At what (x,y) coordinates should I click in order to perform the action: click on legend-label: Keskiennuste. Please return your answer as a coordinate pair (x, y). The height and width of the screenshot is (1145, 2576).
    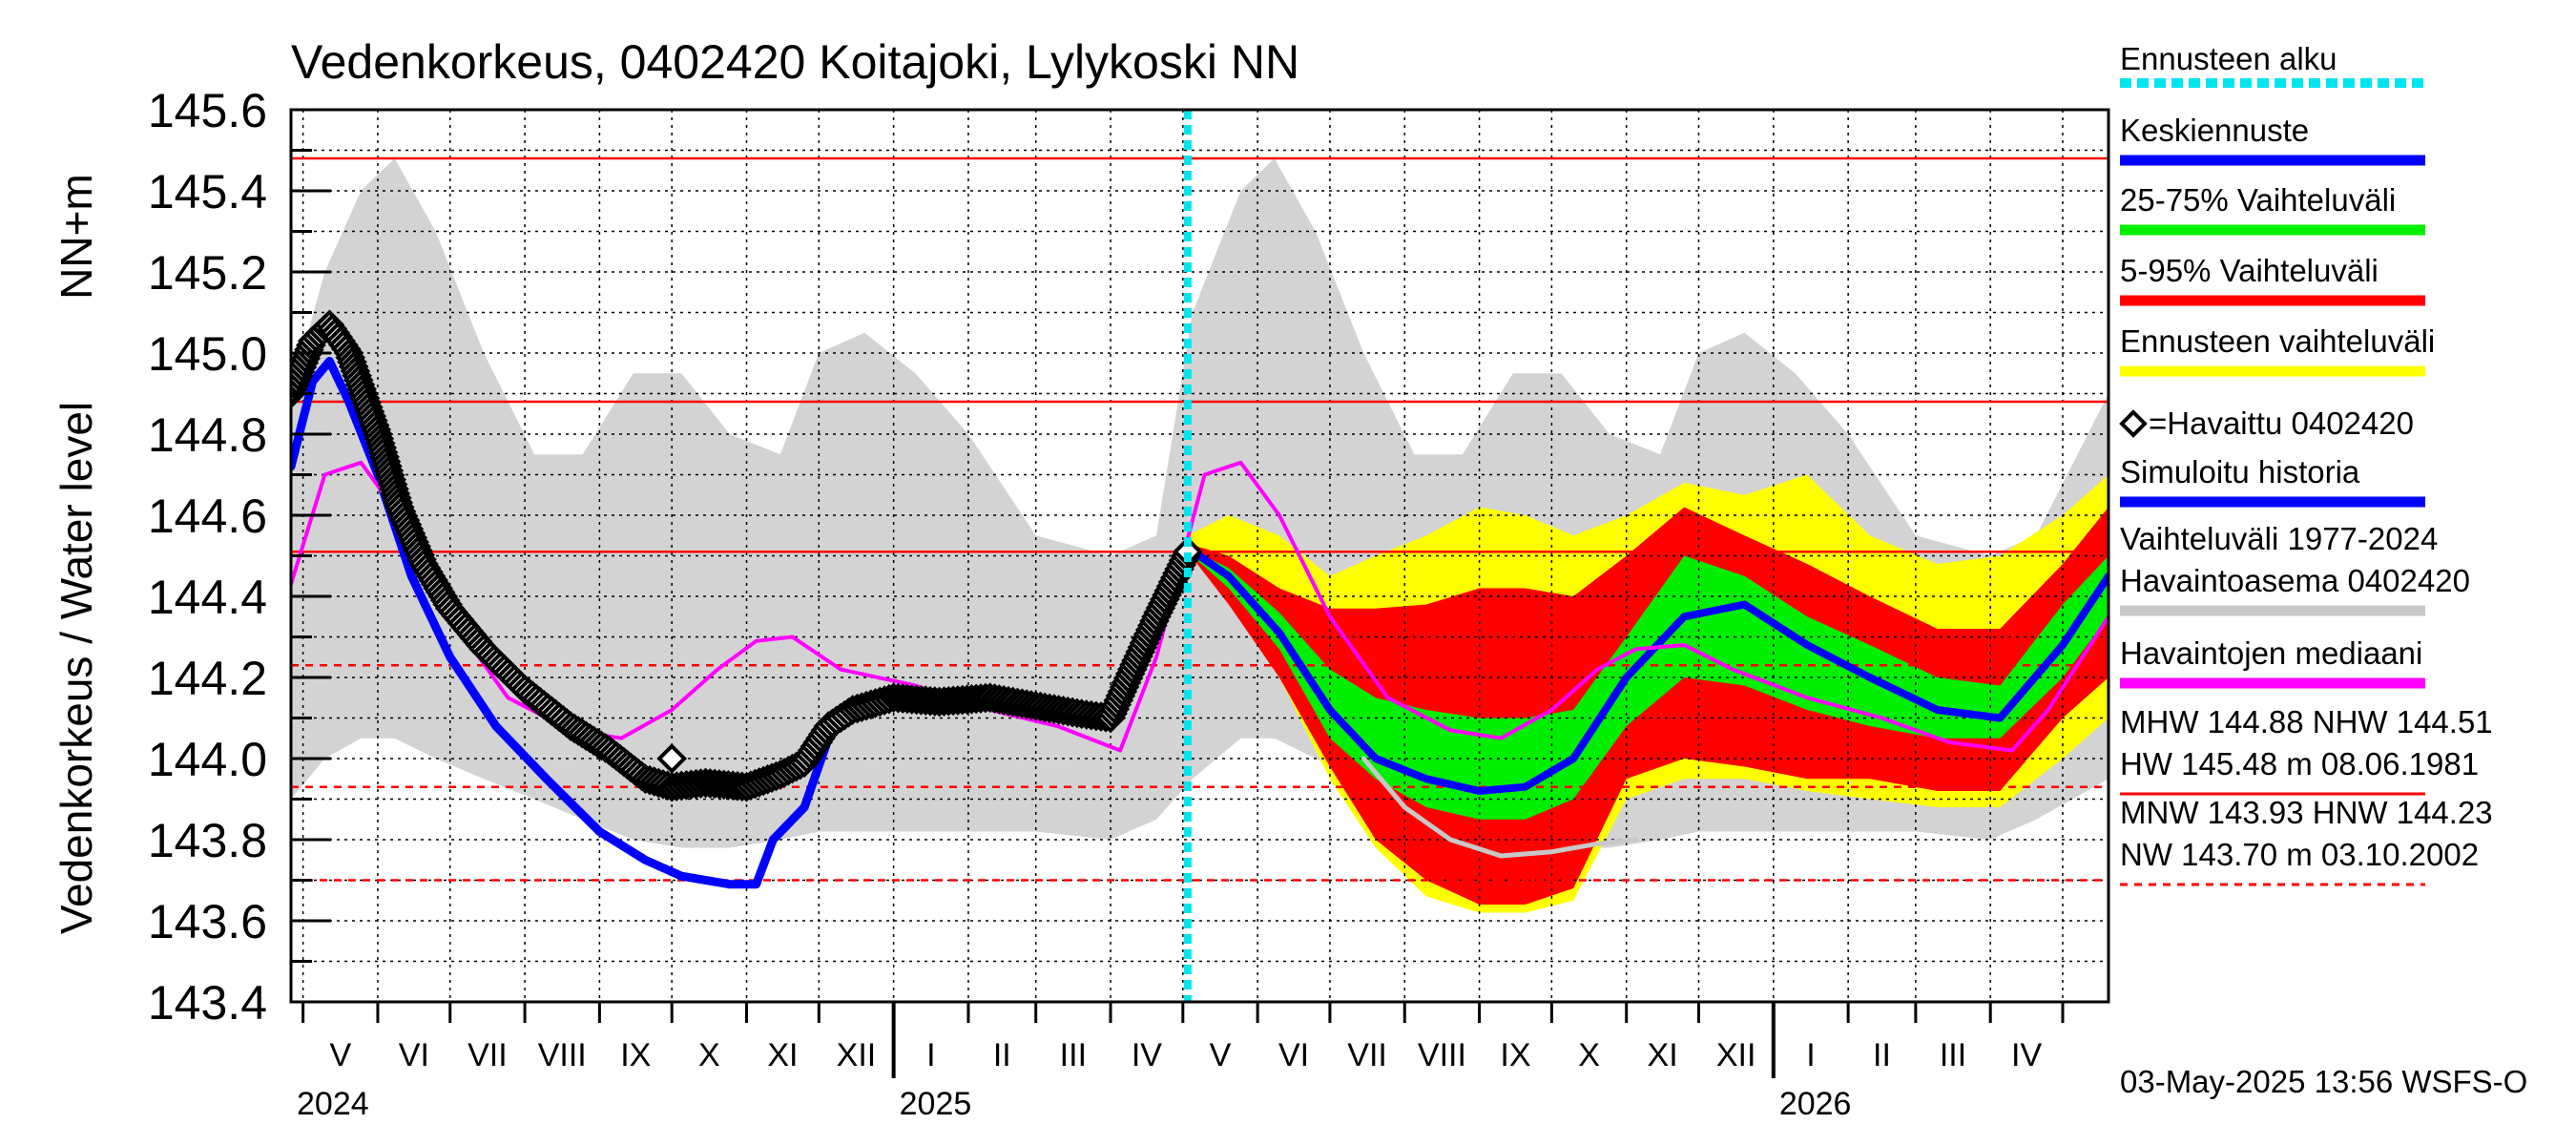
    Looking at the image, I should click on (2214, 131).